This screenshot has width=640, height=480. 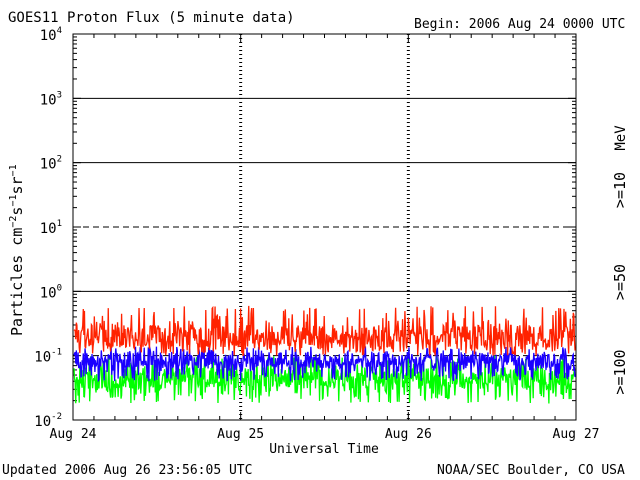 What do you see at coordinates (620, 190) in the screenshot?
I see `legend-ge10: >=10` at bounding box center [620, 190].